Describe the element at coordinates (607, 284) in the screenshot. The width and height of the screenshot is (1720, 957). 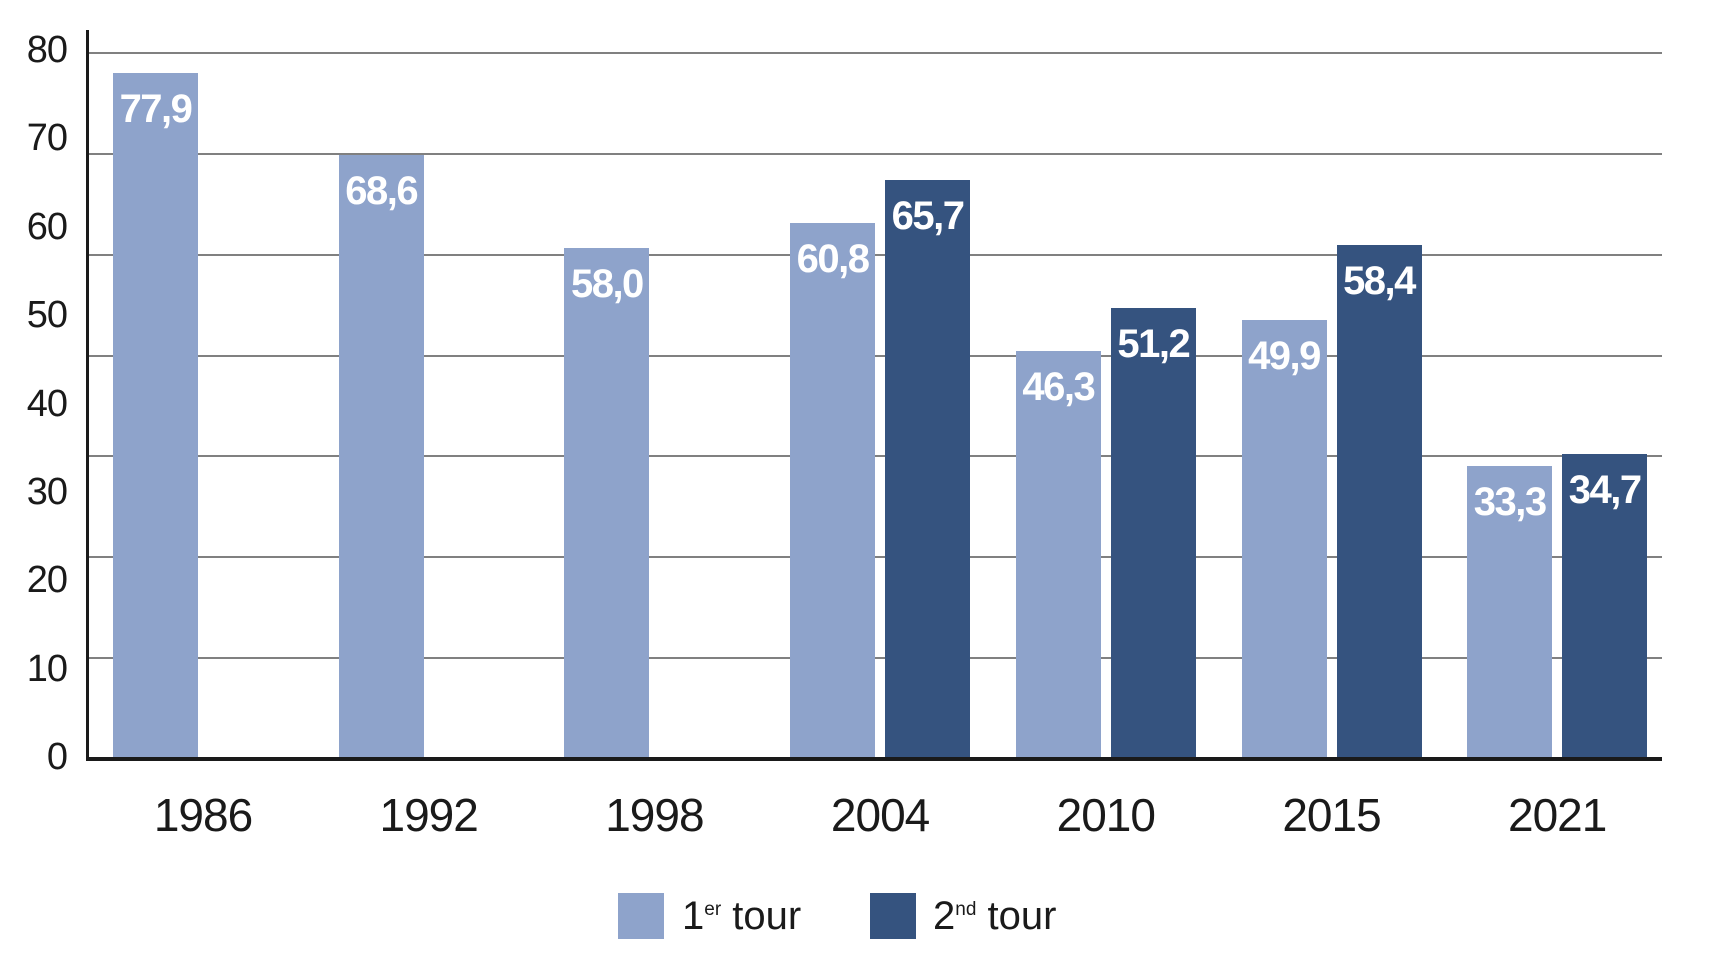
I see `bar-value-label: 58,0` at that location.